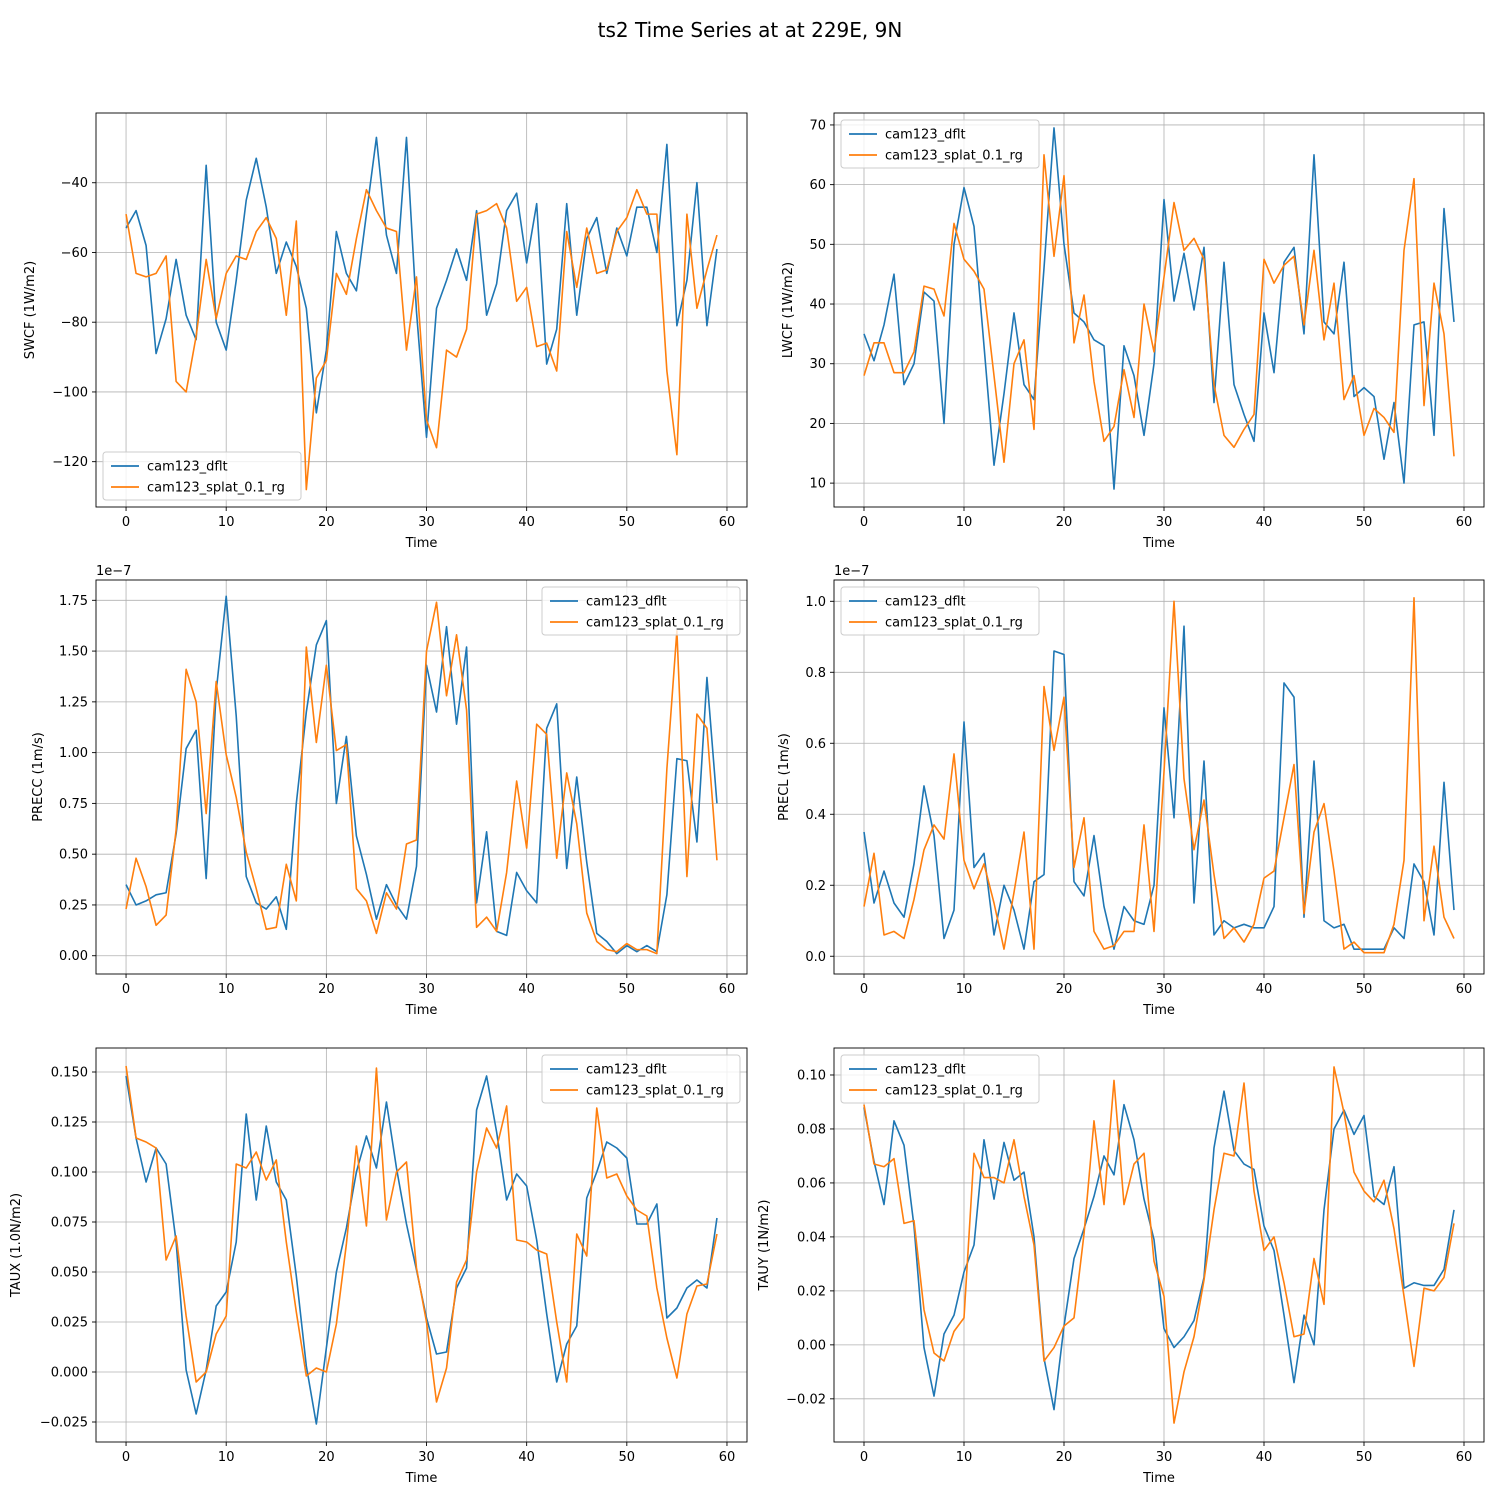 The height and width of the screenshot is (1500, 1500). What do you see at coordinates (815, 815) in the screenshot?
I see `y-tick-label: 0.4` at bounding box center [815, 815].